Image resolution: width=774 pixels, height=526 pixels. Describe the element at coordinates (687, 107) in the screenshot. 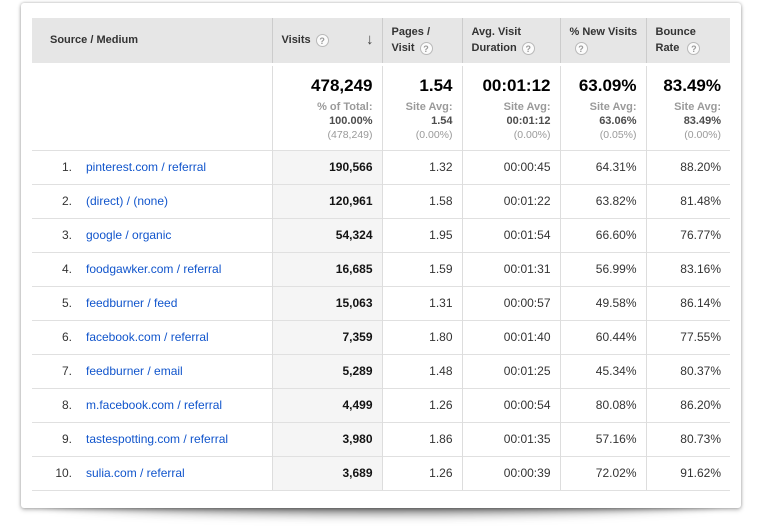

I see `summary-bounce-rate-cell: 83.49% Site Avg: 83.49% (0.00%)` at that location.